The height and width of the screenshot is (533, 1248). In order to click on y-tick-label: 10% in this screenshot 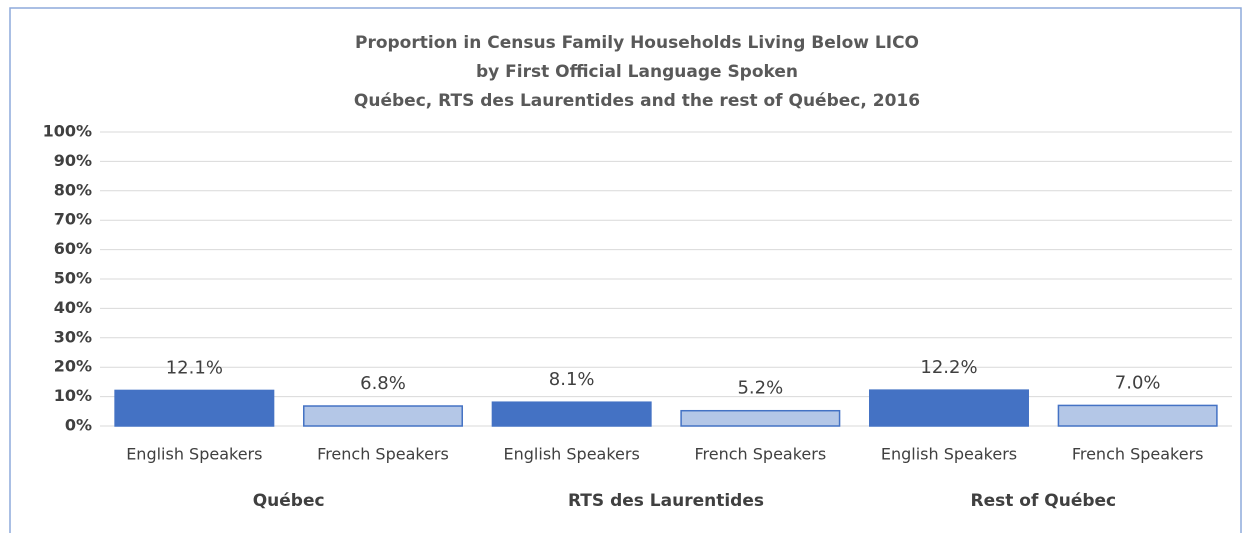, I will do `click(73, 395)`.